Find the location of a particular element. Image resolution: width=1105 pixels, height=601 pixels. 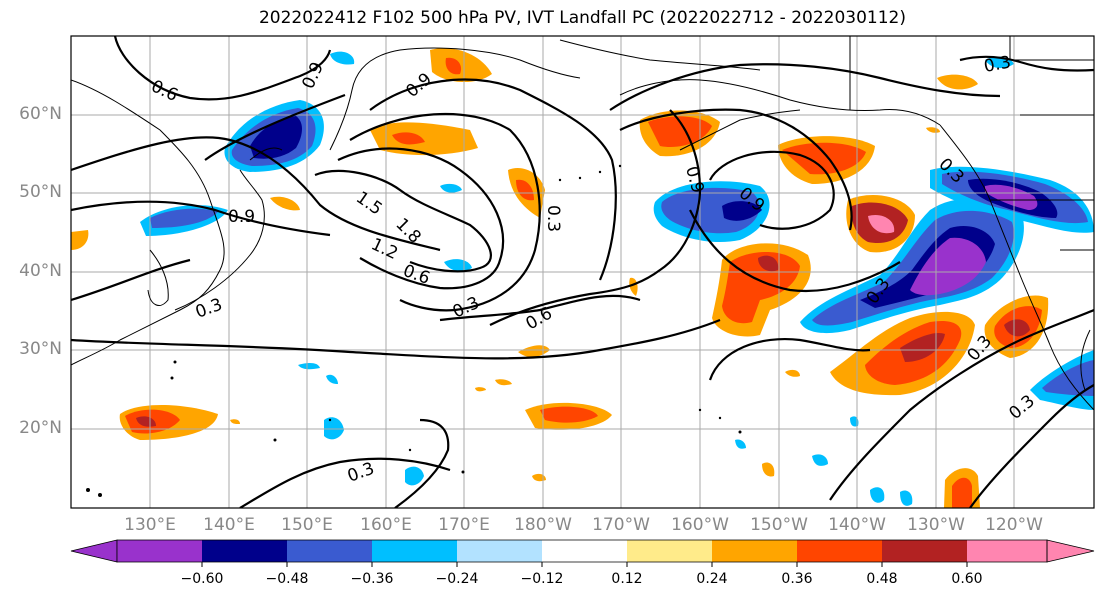

lon-label: 150°E is located at coordinates (307, 525).